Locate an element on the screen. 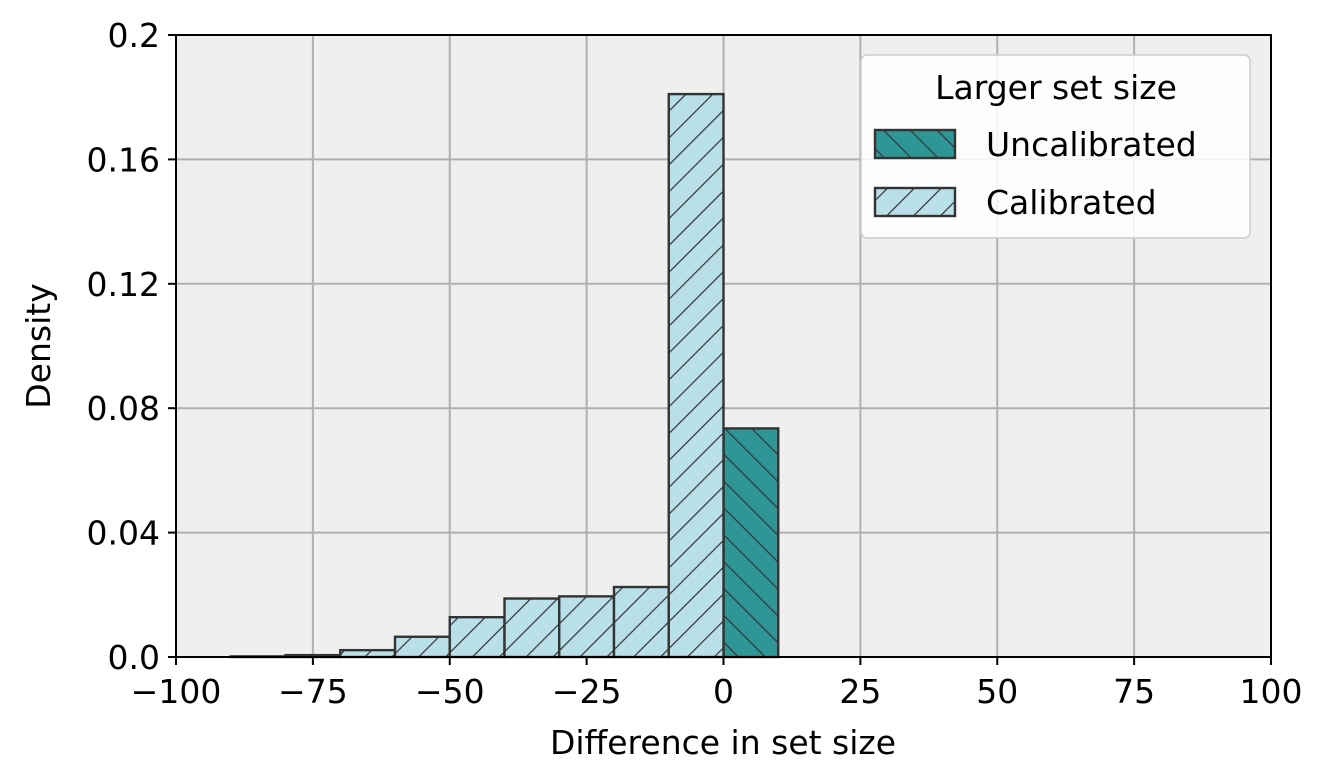  y-axis-title: Density is located at coordinates (38, 345).